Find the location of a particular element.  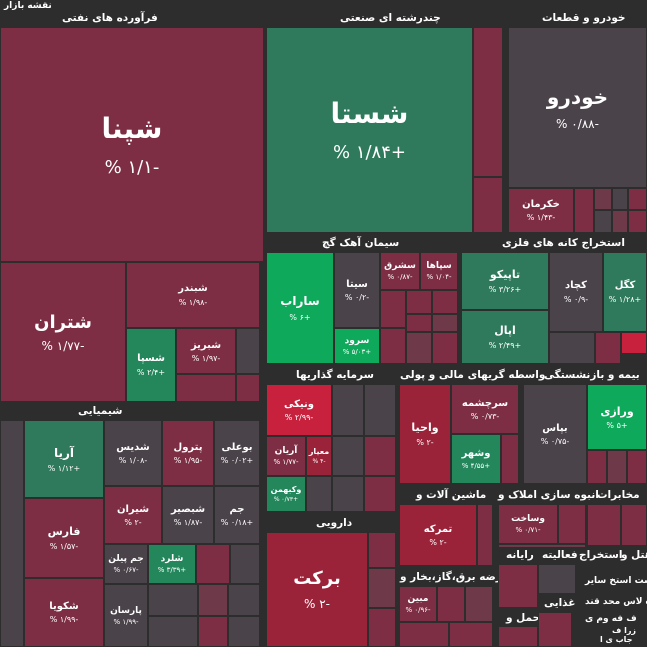

tile-kegol: کگل % ۱/۲۸+ is located at coordinates (625, 292).